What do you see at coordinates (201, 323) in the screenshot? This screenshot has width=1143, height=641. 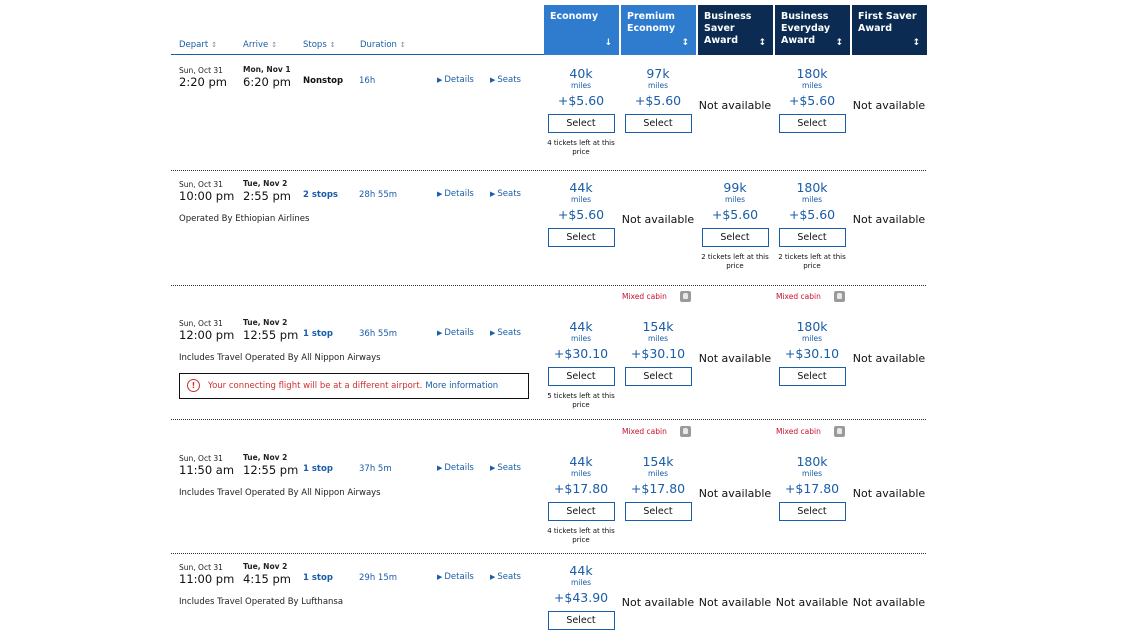 I see `depart-date: Sun, Oct 31` at bounding box center [201, 323].